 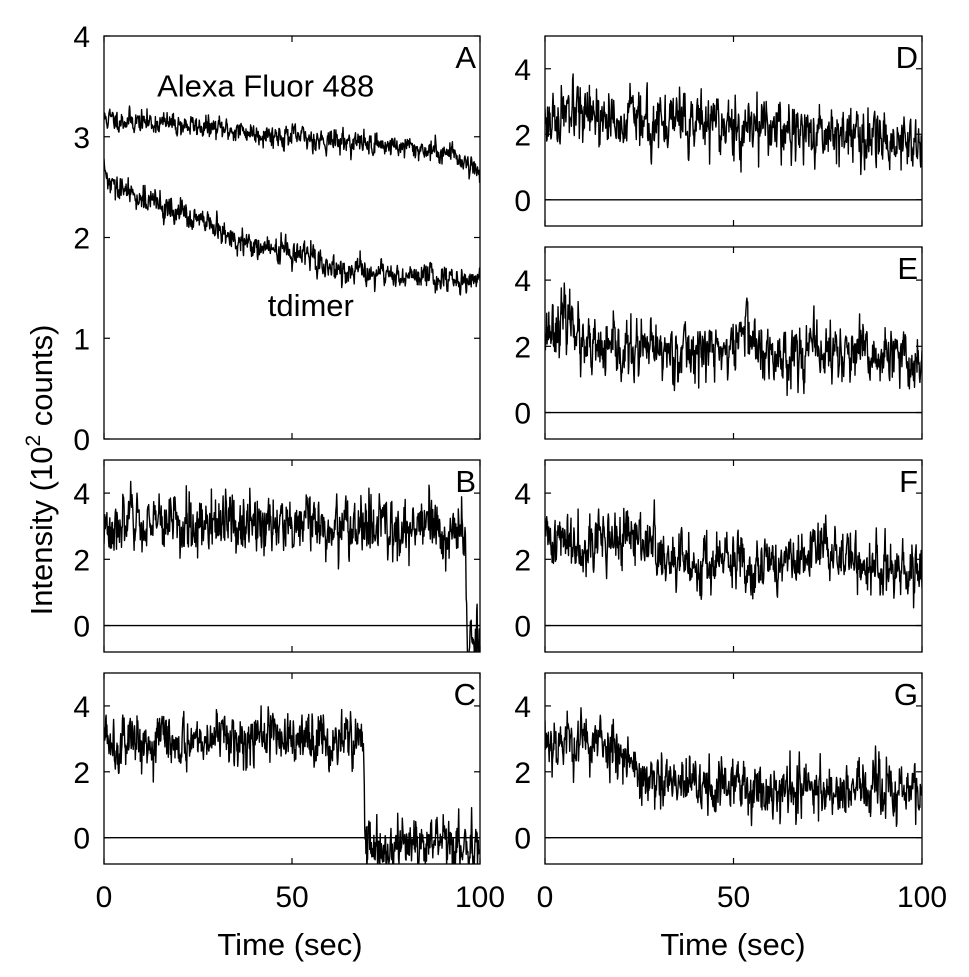 I want to click on panel-letter: B, so click(x=465, y=481).